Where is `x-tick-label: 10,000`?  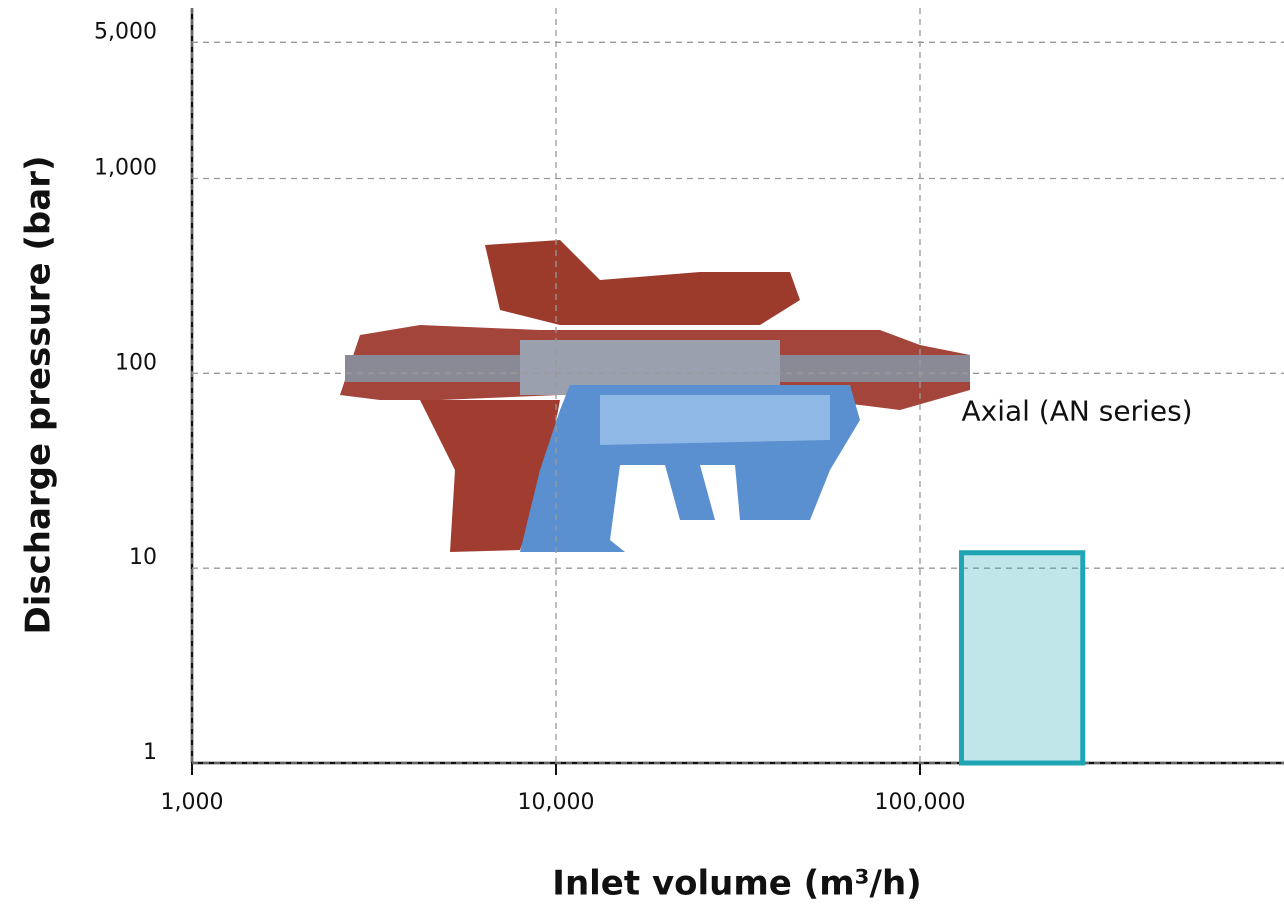
x-tick-label: 10,000 is located at coordinates (556, 802).